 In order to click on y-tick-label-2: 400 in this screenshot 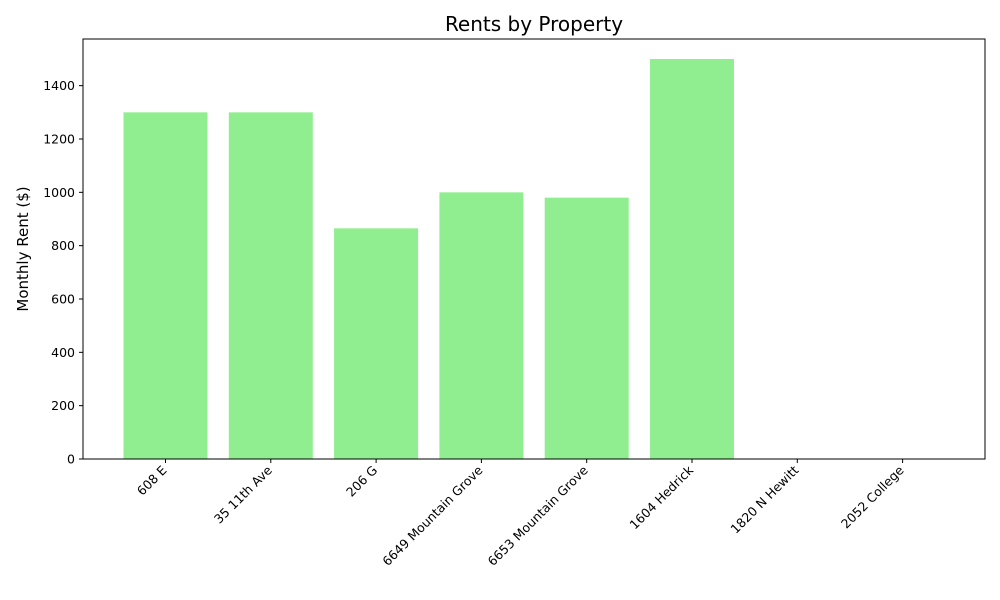, I will do `click(63, 352)`.